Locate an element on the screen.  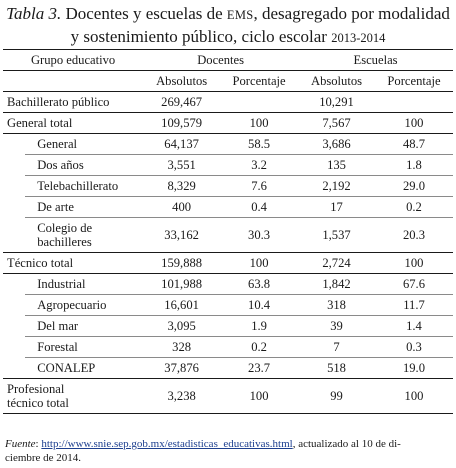
row-label: Telebachillerato is located at coordinates (84, 186).